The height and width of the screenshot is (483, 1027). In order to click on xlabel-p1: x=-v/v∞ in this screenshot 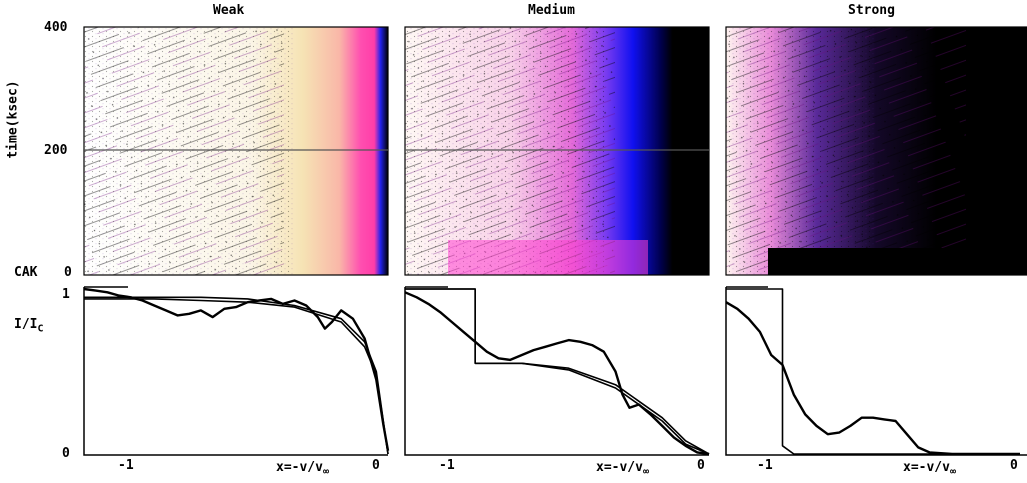, I will do `click(302, 469)`.